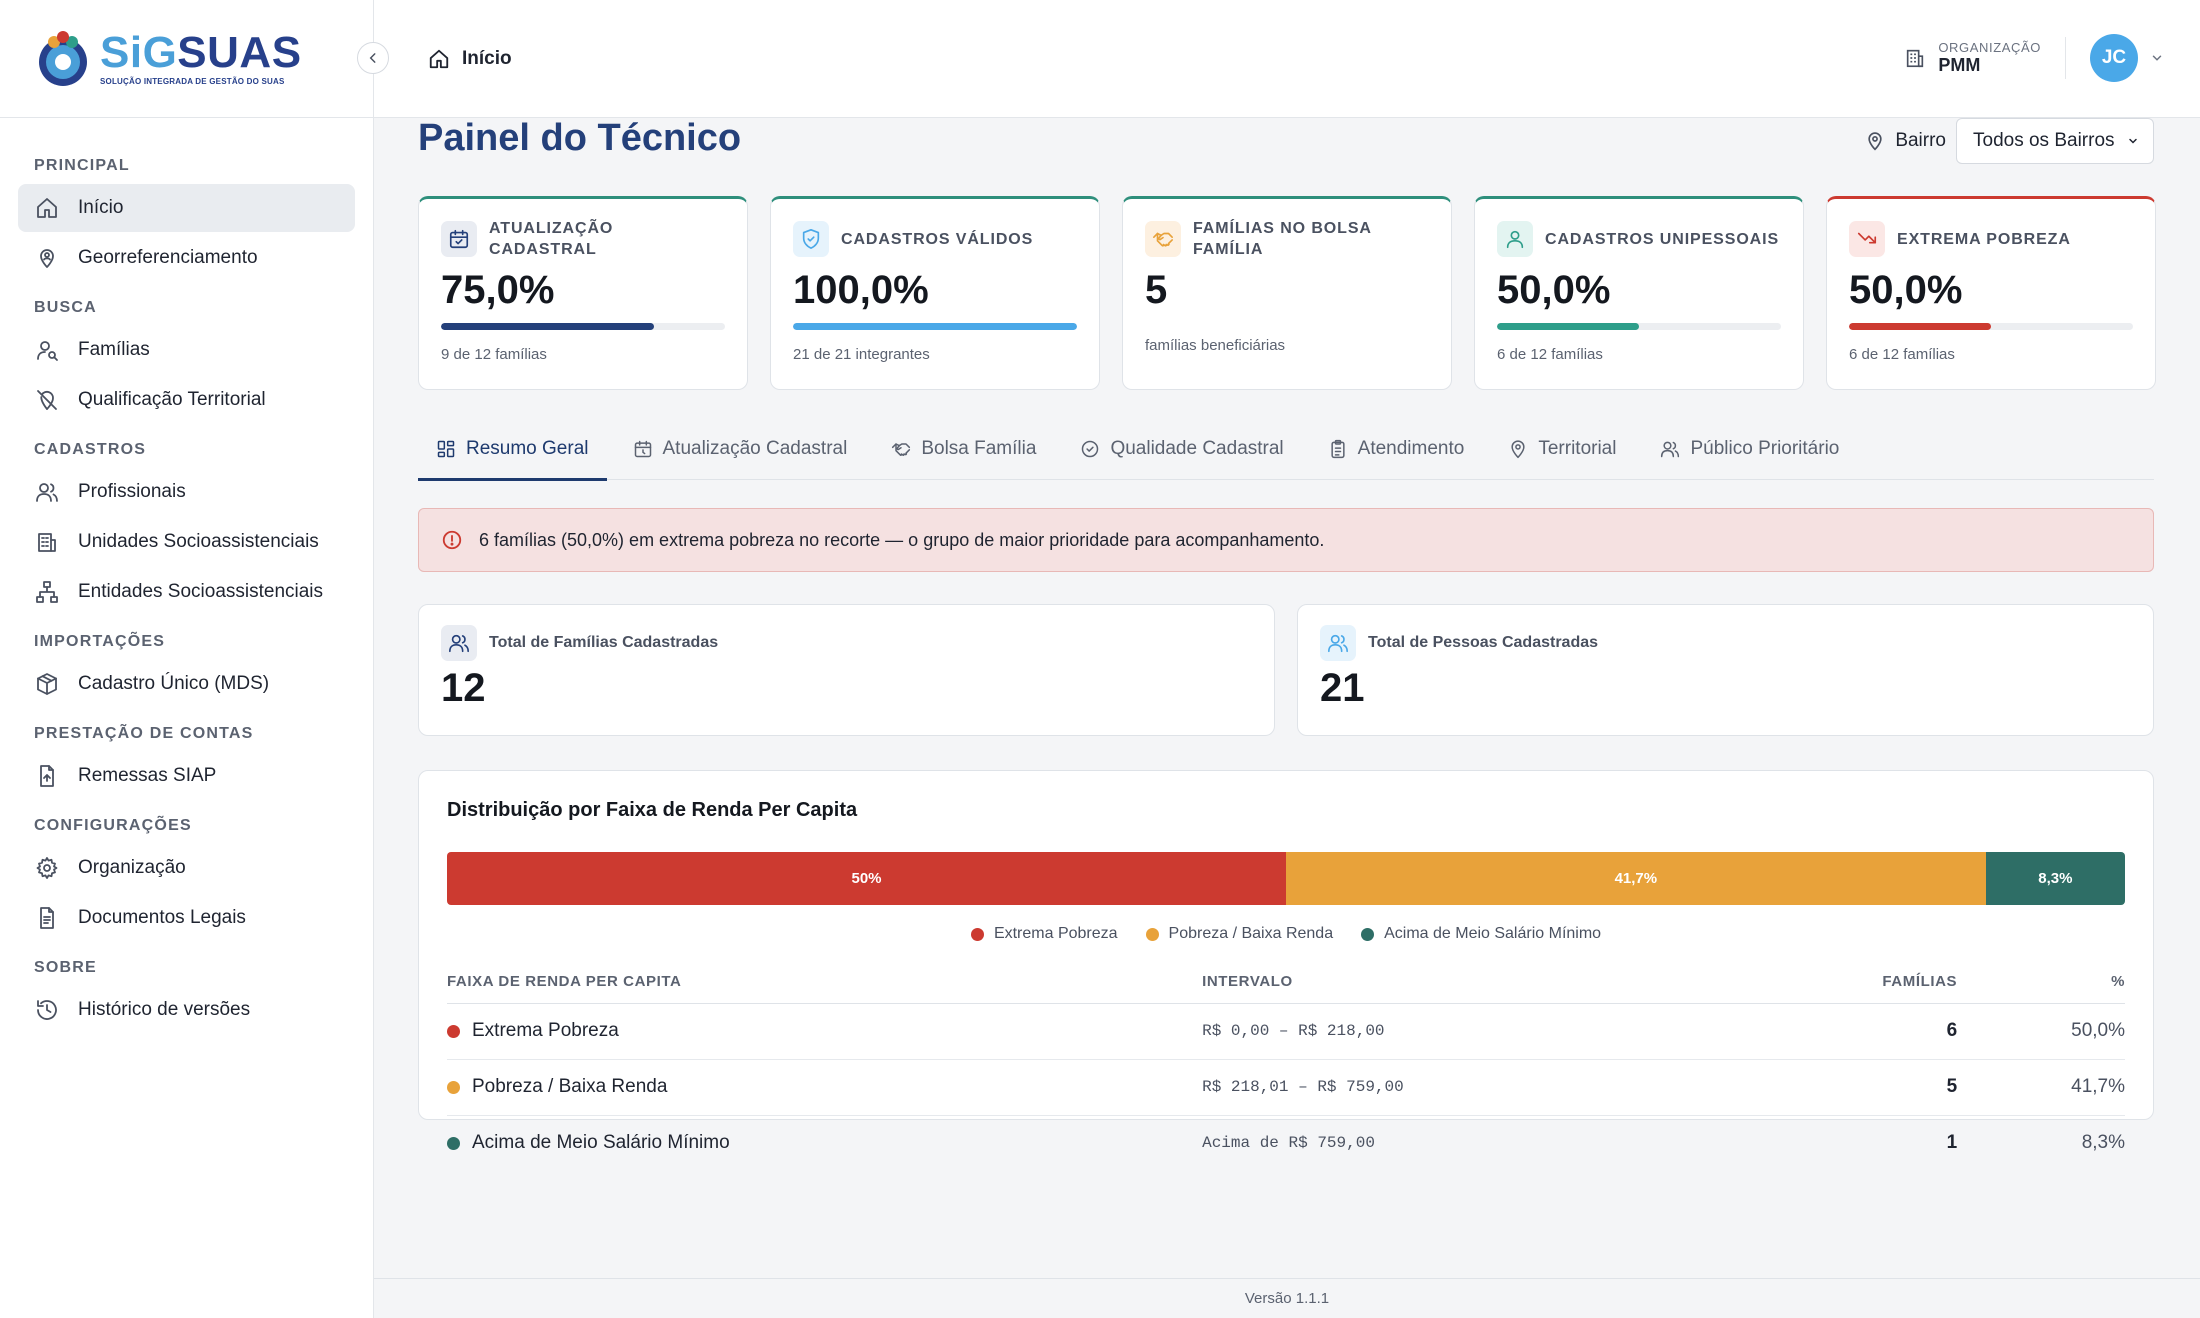 The height and width of the screenshot is (1318, 2200). What do you see at coordinates (373, 58) in the screenshot?
I see `collapse-sidebar-button` at bounding box center [373, 58].